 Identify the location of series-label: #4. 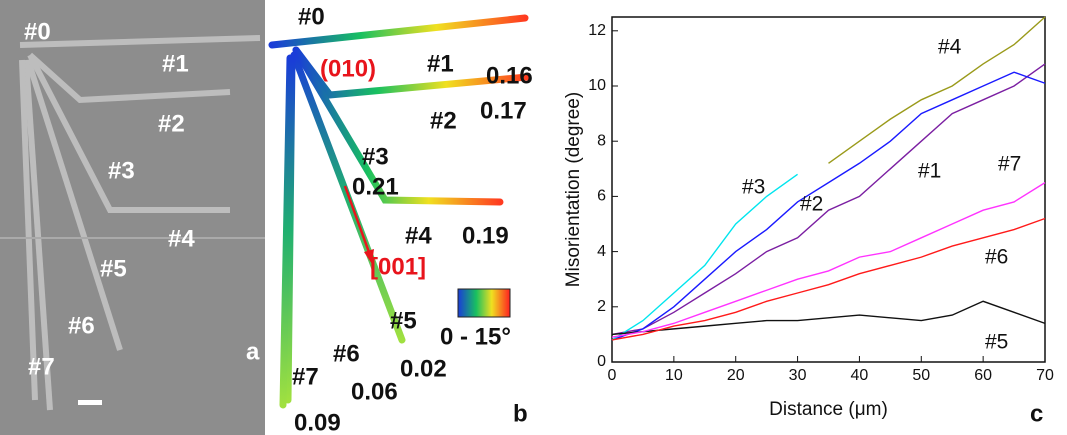
(950, 47).